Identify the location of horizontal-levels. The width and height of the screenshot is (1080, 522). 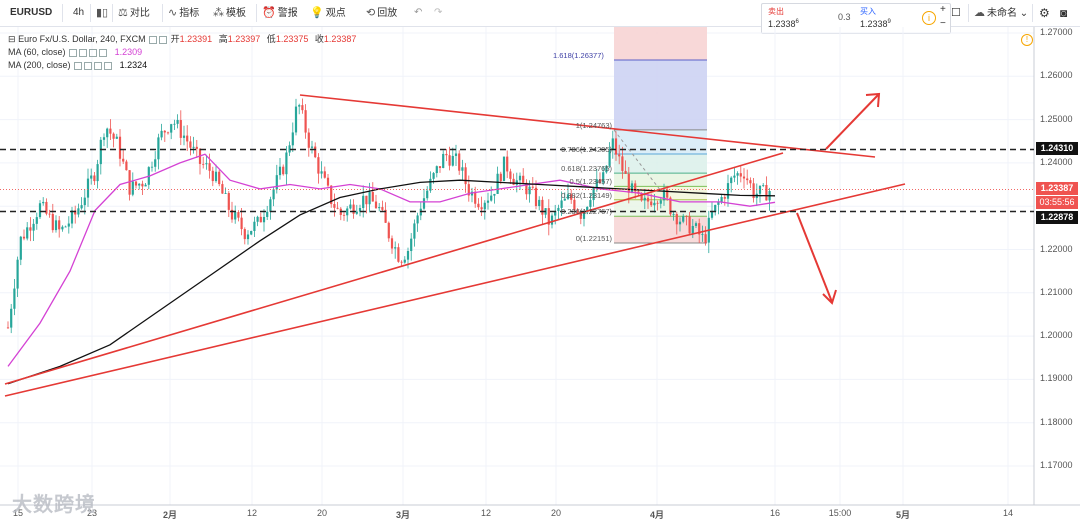
(517, 180).